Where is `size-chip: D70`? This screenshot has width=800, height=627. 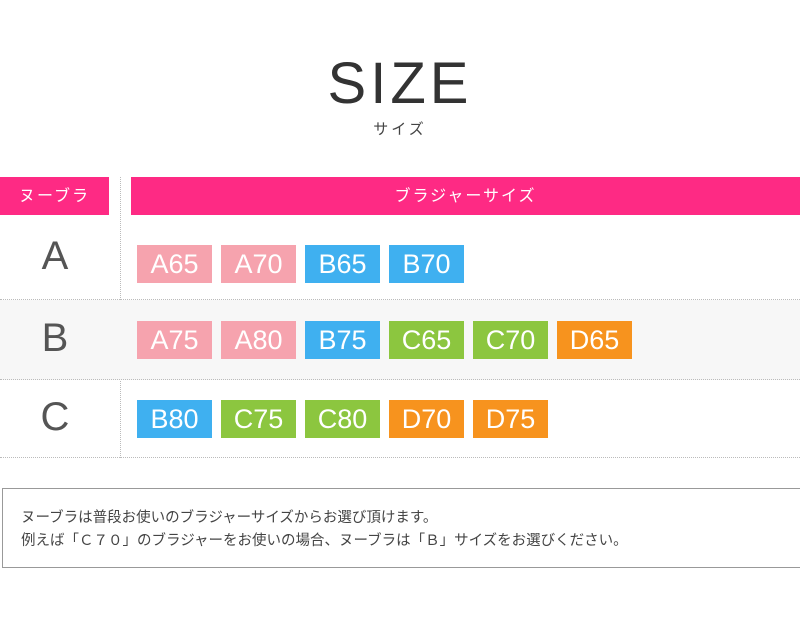 size-chip: D70 is located at coordinates (426, 419).